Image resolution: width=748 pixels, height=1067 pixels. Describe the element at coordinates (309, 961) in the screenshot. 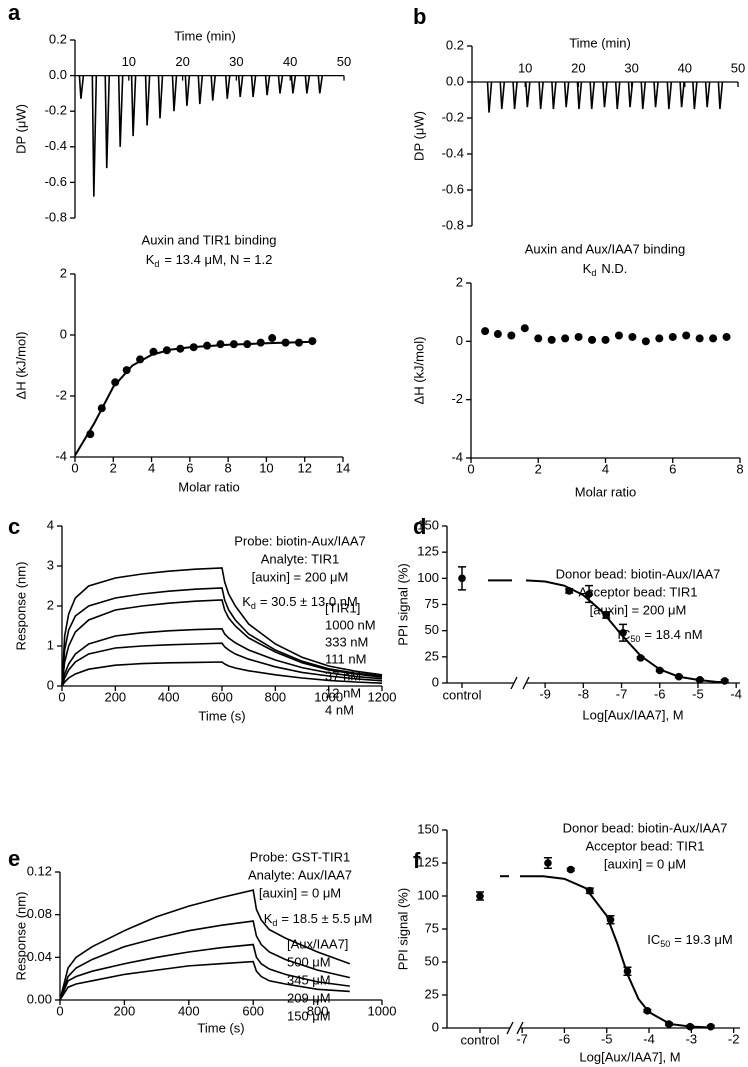

I see `legend-entry: 500 μM` at that location.